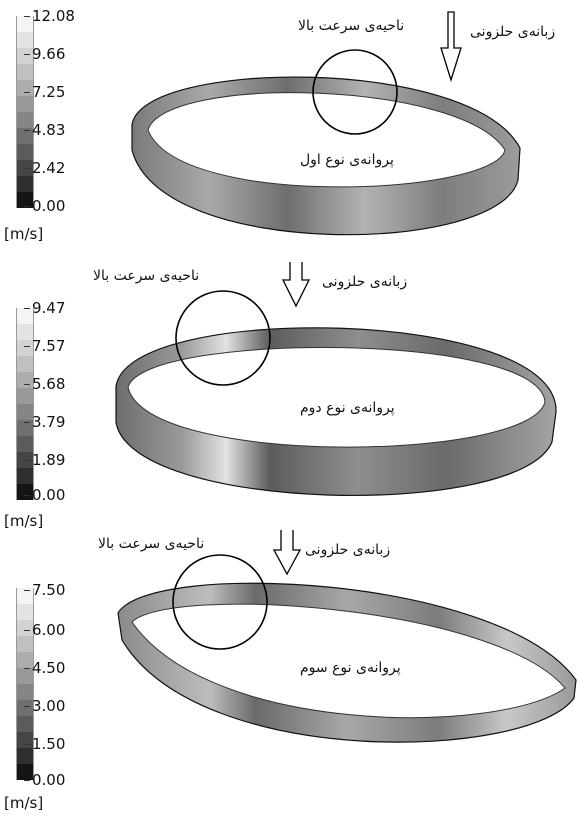  I want to click on colorbar-tick: 1.89, so click(44, 460).